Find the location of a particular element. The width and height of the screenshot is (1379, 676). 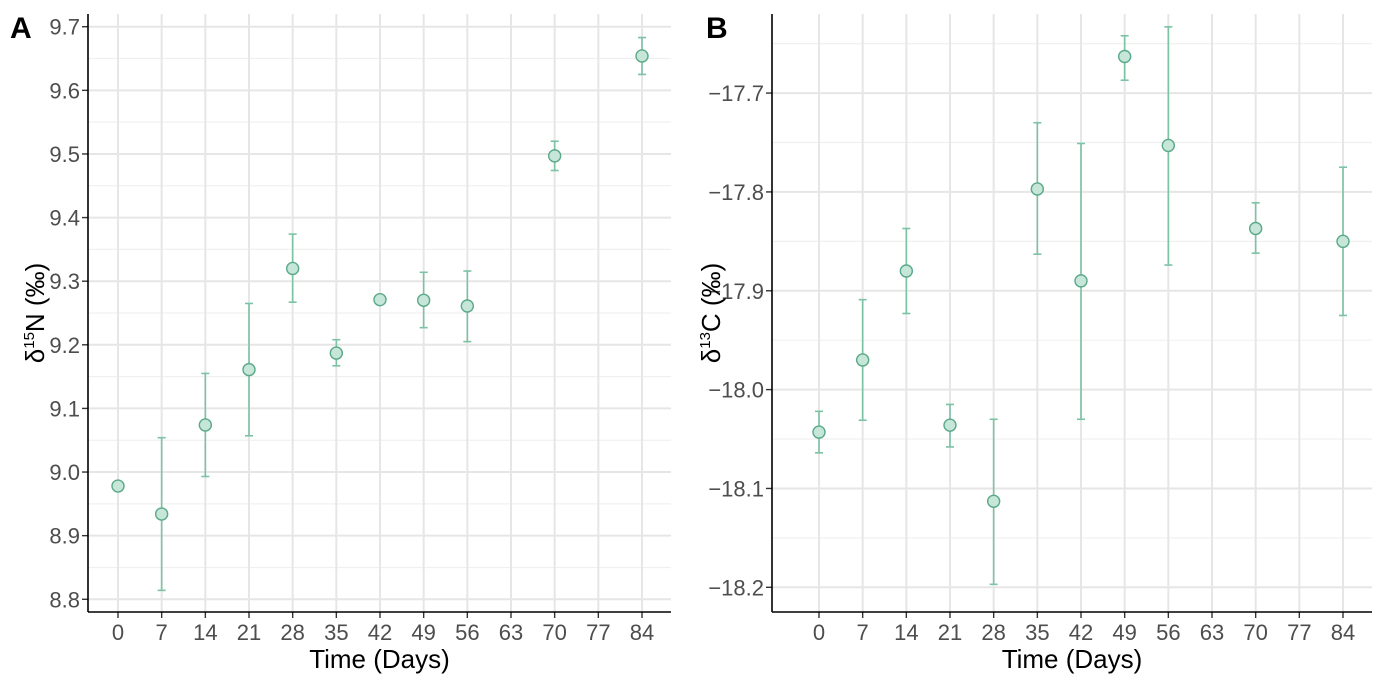

y-tick-label: 9.0 is located at coordinates (64, 472).